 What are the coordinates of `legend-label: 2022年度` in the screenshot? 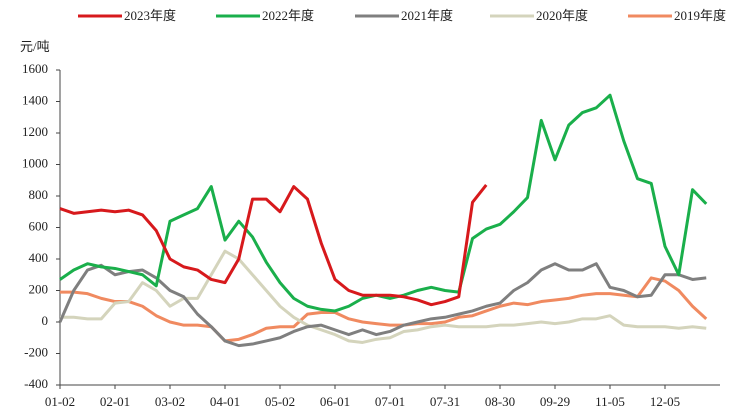 It's located at (288, 15).